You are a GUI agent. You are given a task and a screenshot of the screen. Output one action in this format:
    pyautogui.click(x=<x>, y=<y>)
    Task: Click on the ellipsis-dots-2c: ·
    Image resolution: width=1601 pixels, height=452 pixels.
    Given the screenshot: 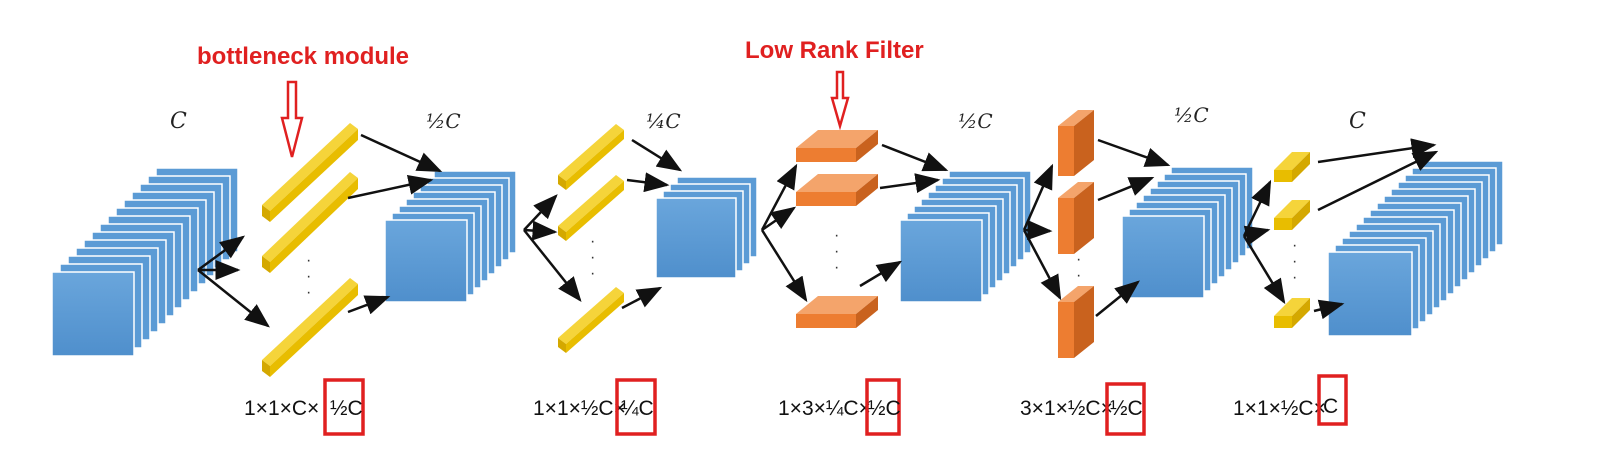 What is the action you would take?
    pyautogui.click(x=592, y=273)
    